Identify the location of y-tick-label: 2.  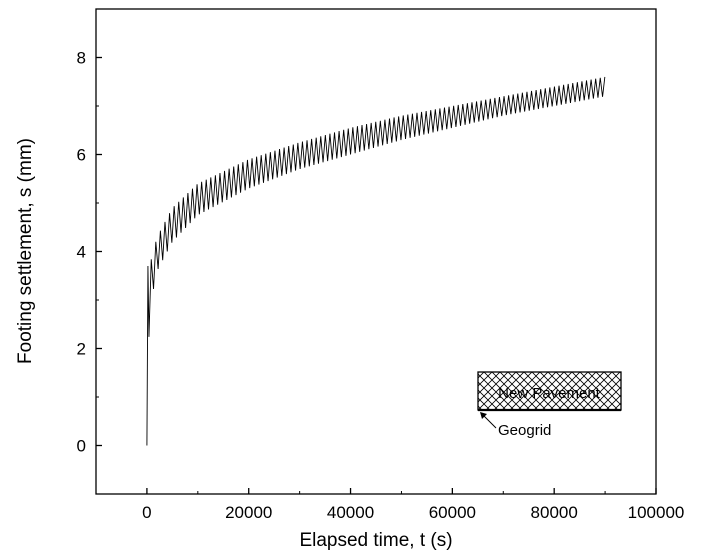
(81, 349).